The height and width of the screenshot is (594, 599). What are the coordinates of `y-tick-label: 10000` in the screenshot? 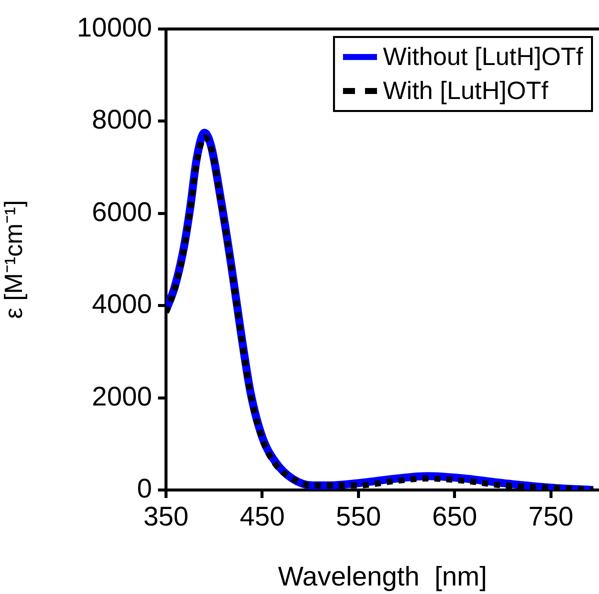 It's located at (114, 27).